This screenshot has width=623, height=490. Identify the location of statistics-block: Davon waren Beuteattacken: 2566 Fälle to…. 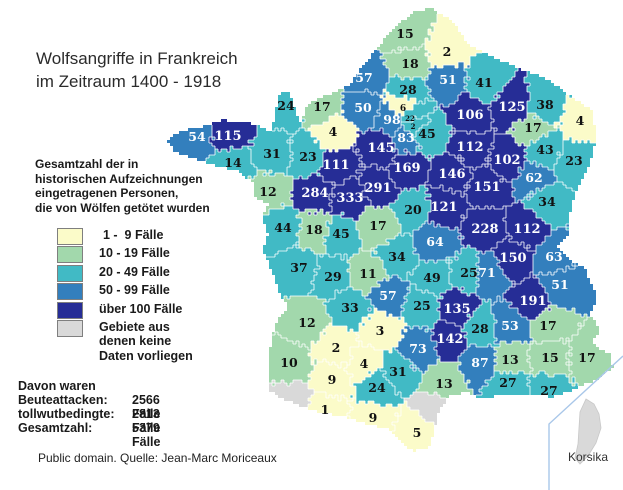
(89, 414).